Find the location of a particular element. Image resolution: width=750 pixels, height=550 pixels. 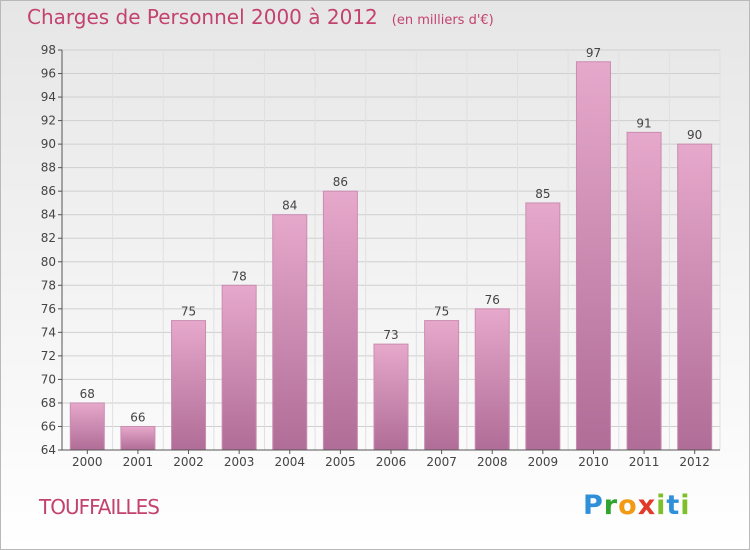

bar-2006 is located at coordinates (391, 397).